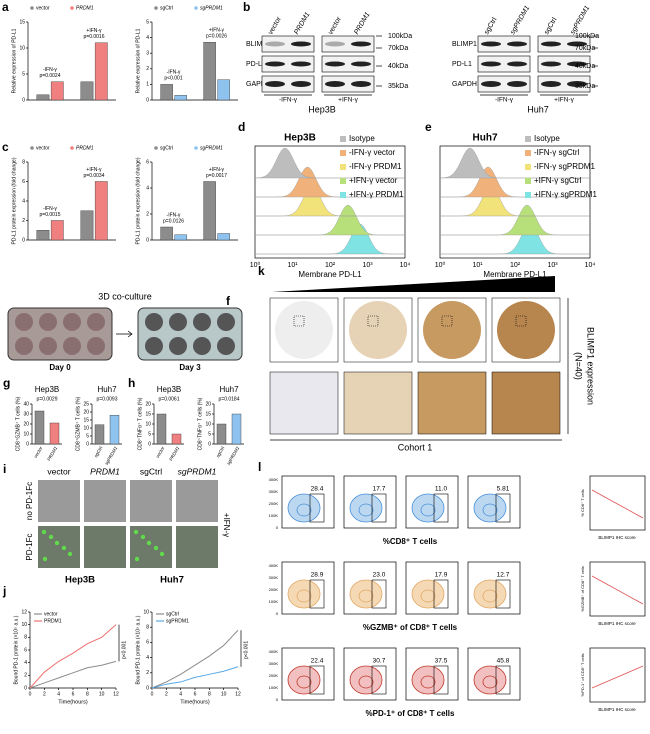  Describe the element at coordinates (105, 547) in the screenshot. I see `micrograph` at that location.